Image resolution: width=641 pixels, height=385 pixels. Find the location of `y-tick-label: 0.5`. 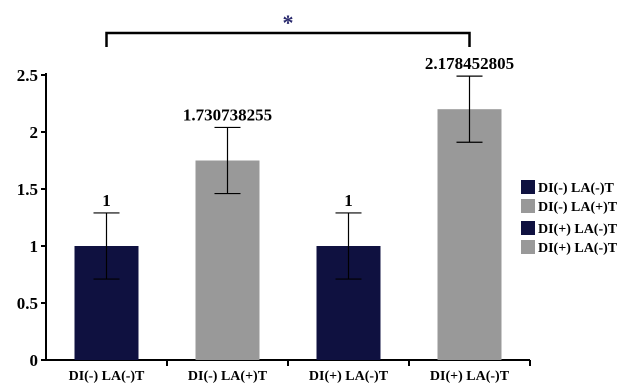

y-tick-label: 0.5 is located at coordinates (27, 303).